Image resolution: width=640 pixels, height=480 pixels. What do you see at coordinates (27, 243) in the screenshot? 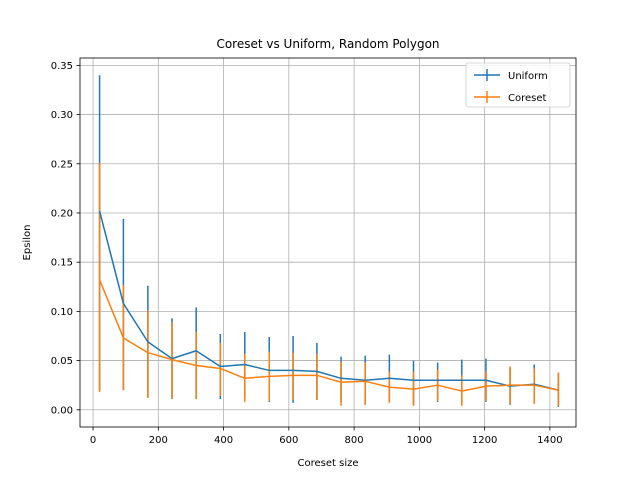
I see `y-axis-label: Epsilon` at bounding box center [27, 243].